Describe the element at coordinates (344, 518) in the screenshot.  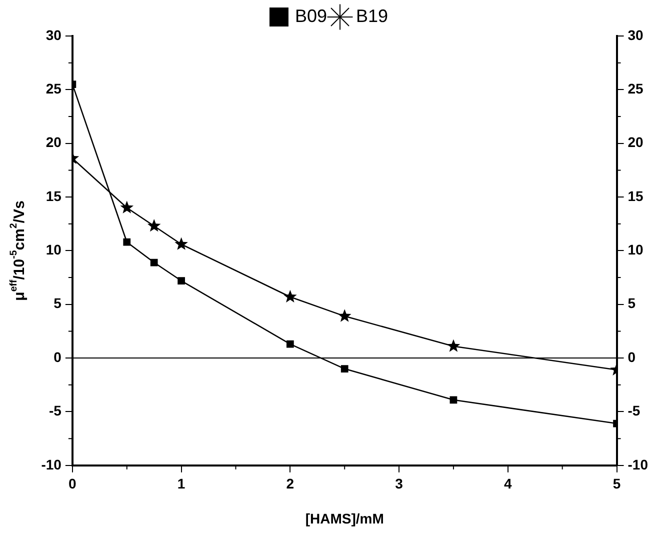
I see `x-axis-title: [HAMS]/mM` at that location.